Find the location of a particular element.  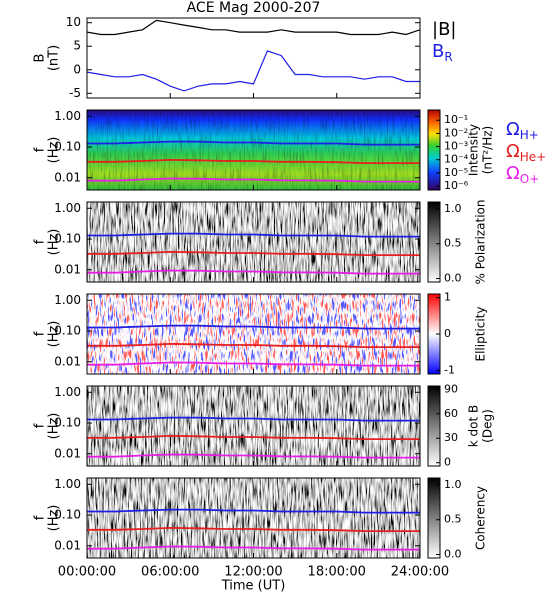

legend-entry: |B| is located at coordinates (444, 29).